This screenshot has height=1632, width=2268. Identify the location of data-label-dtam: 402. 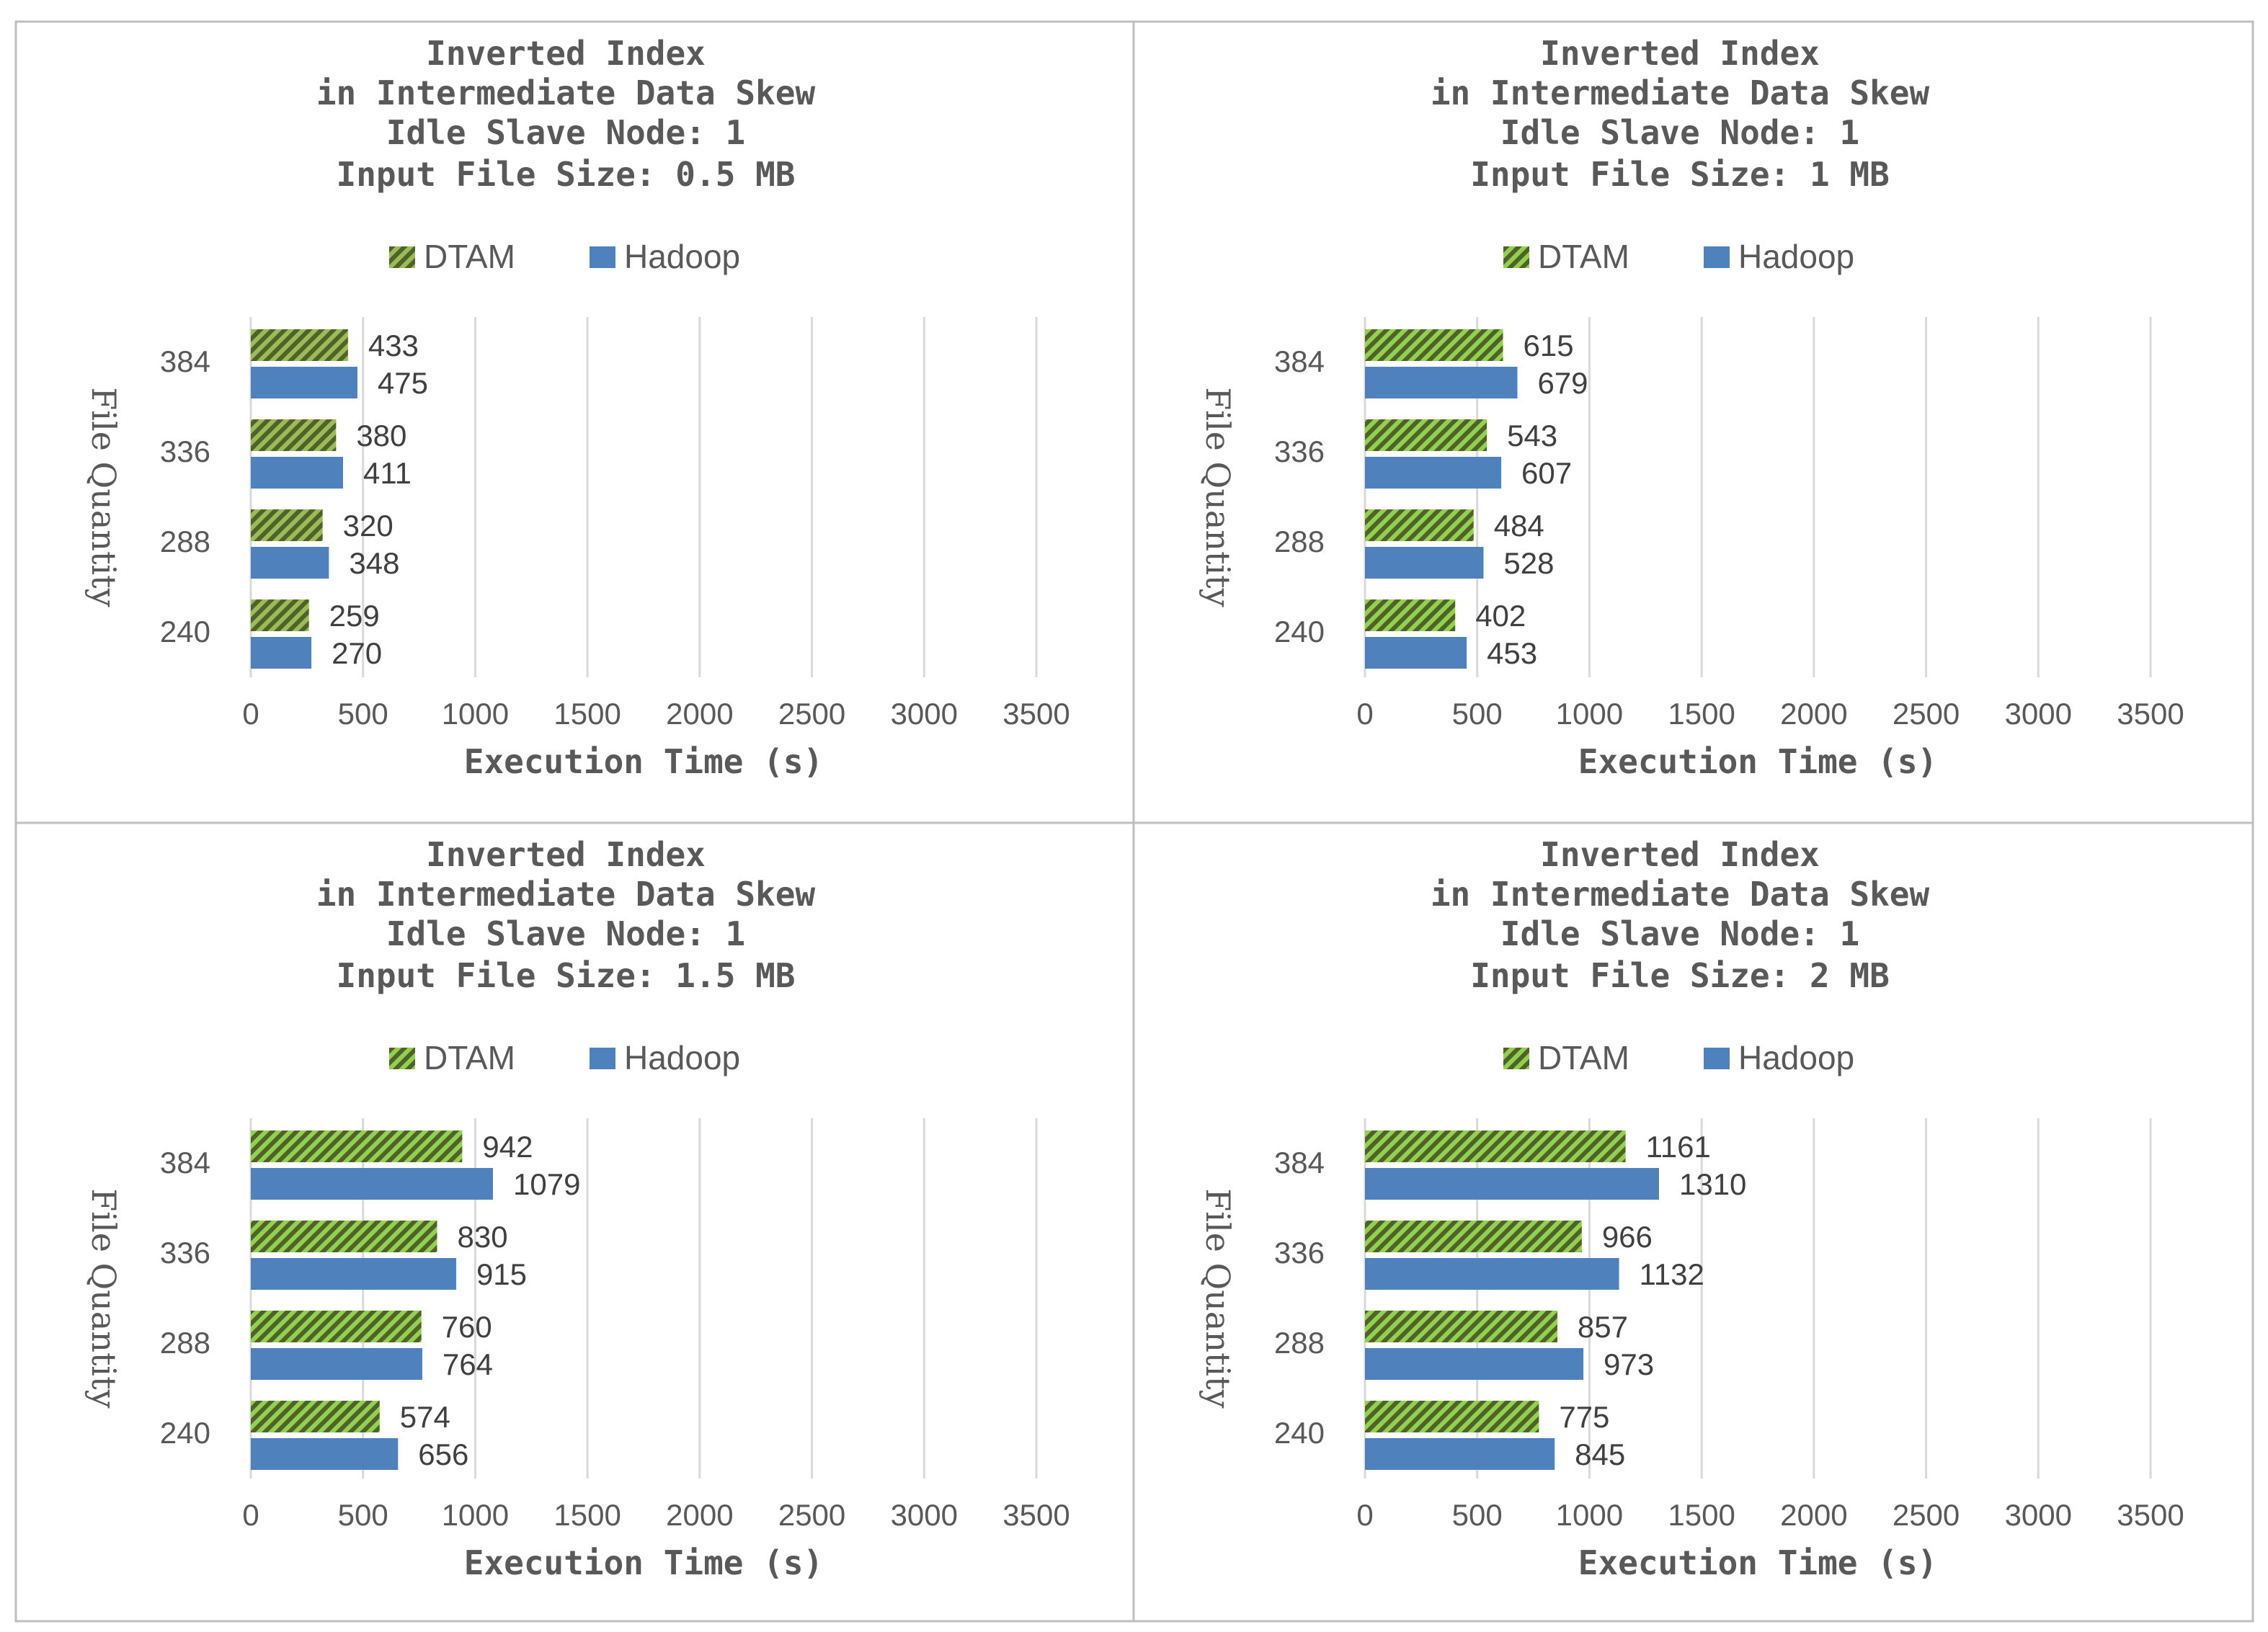
(1501, 616).